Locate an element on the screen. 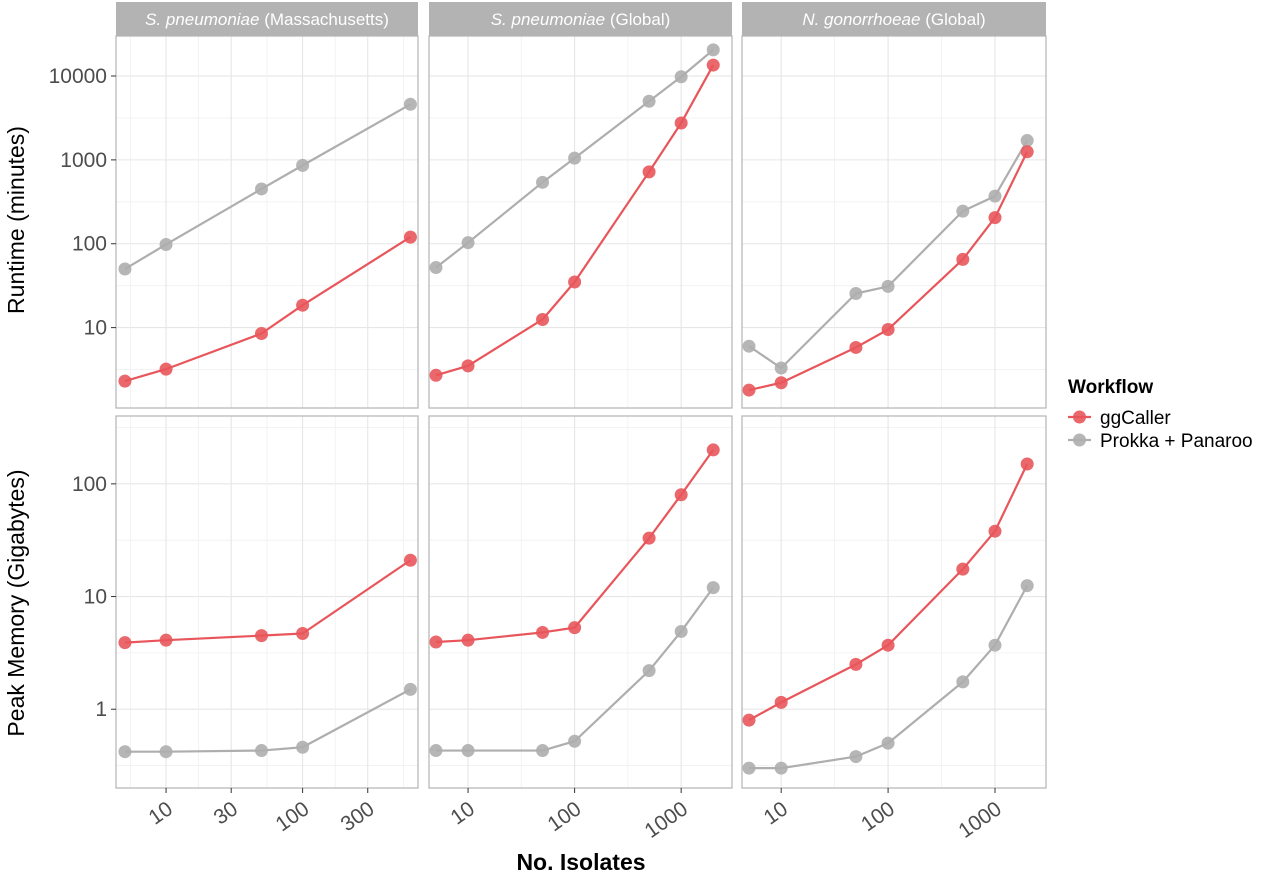 The width and height of the screenshot is (1280, 874). facet-strip-label: S. pneumoniae (Global) is located at coordinates (581, 19).